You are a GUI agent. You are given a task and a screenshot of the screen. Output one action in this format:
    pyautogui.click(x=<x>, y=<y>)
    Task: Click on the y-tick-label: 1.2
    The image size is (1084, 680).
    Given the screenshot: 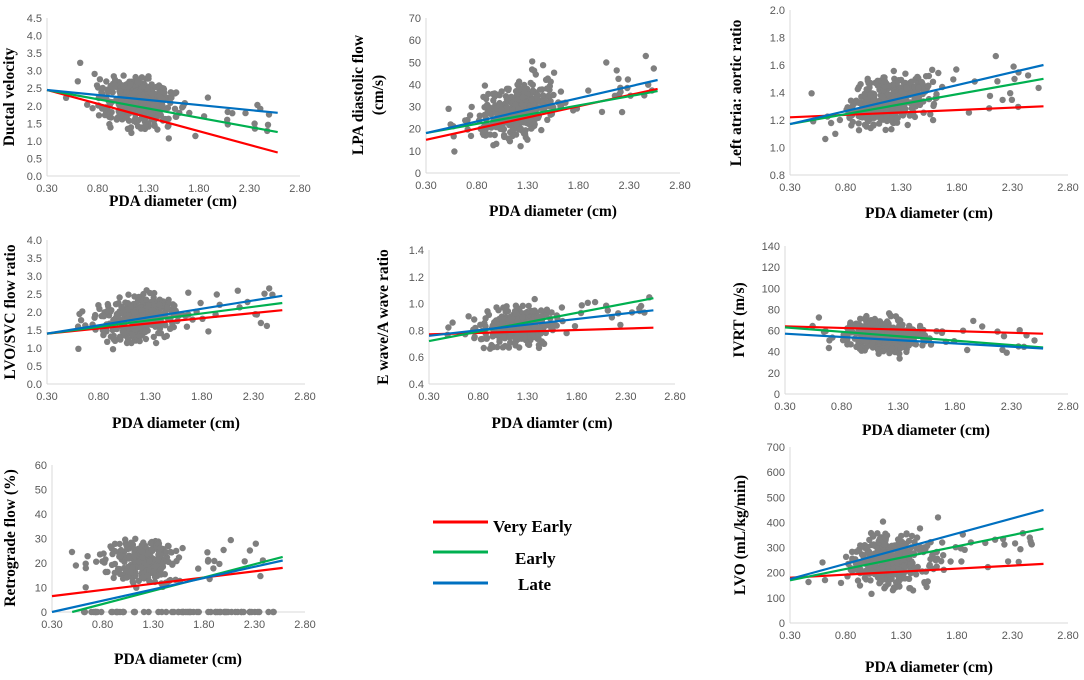 What is the action you would take?
    pyautogui.click(x=416, y=278)
    